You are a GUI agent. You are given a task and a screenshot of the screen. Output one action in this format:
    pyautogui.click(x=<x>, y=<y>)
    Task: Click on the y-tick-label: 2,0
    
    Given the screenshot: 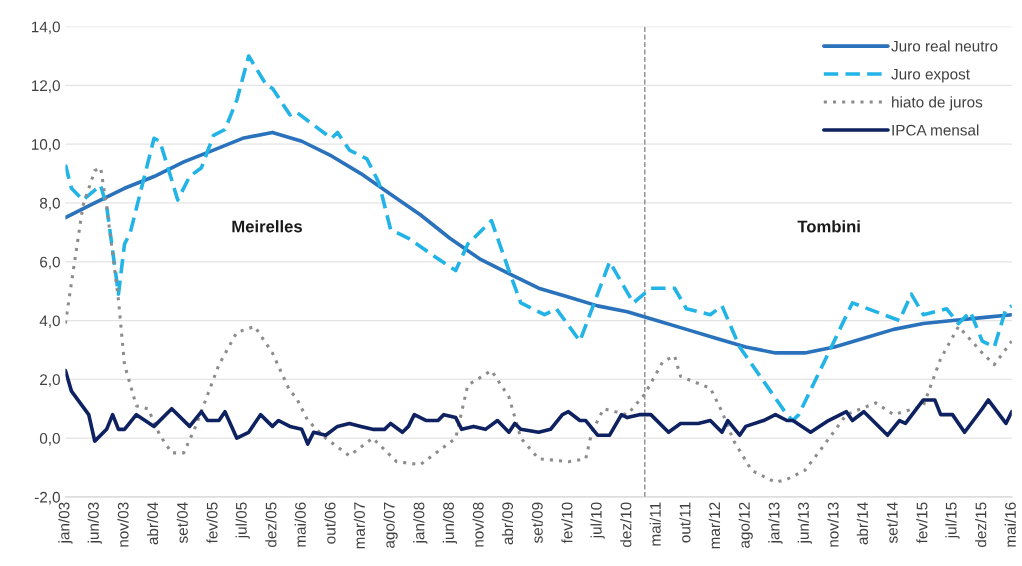 What is the action you would take?
    pyautogui.click(x=50, y=380)
    